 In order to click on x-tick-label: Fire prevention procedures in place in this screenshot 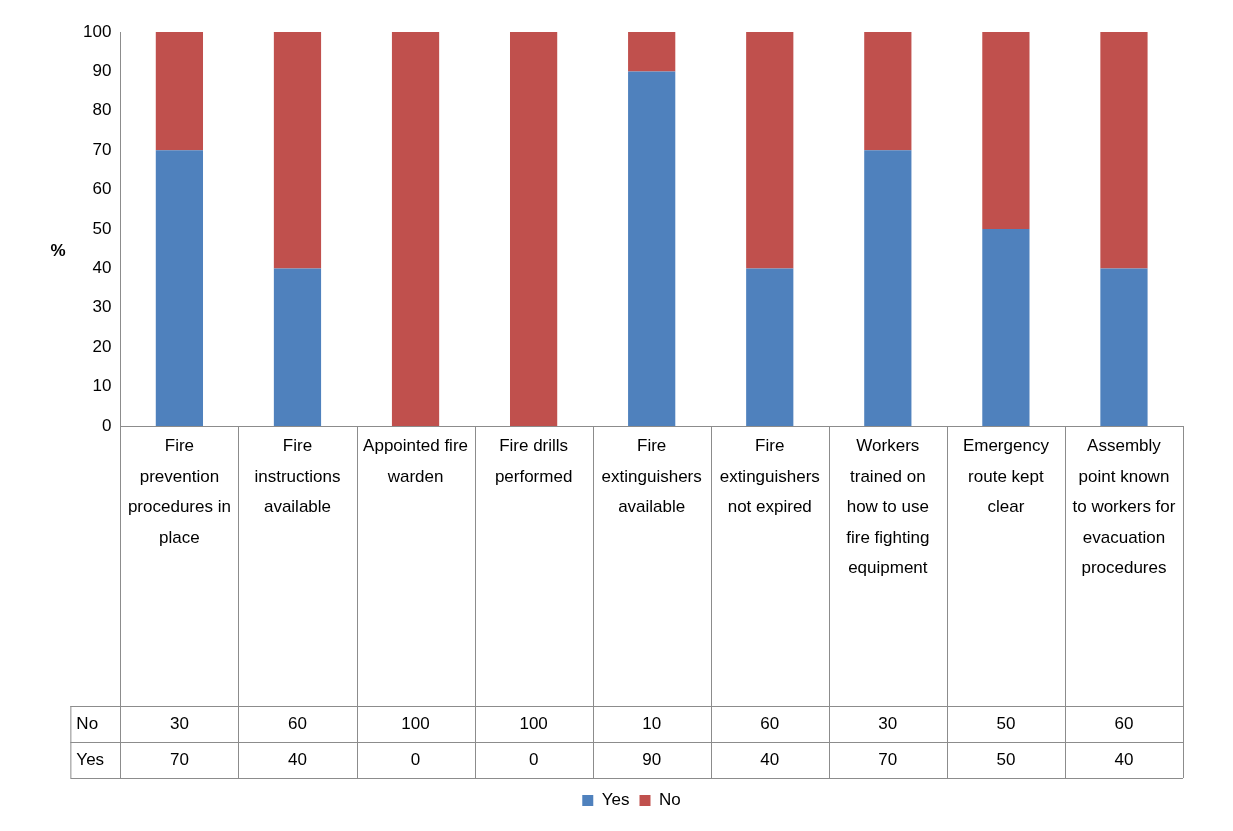, I will do `click(179, 491)`.